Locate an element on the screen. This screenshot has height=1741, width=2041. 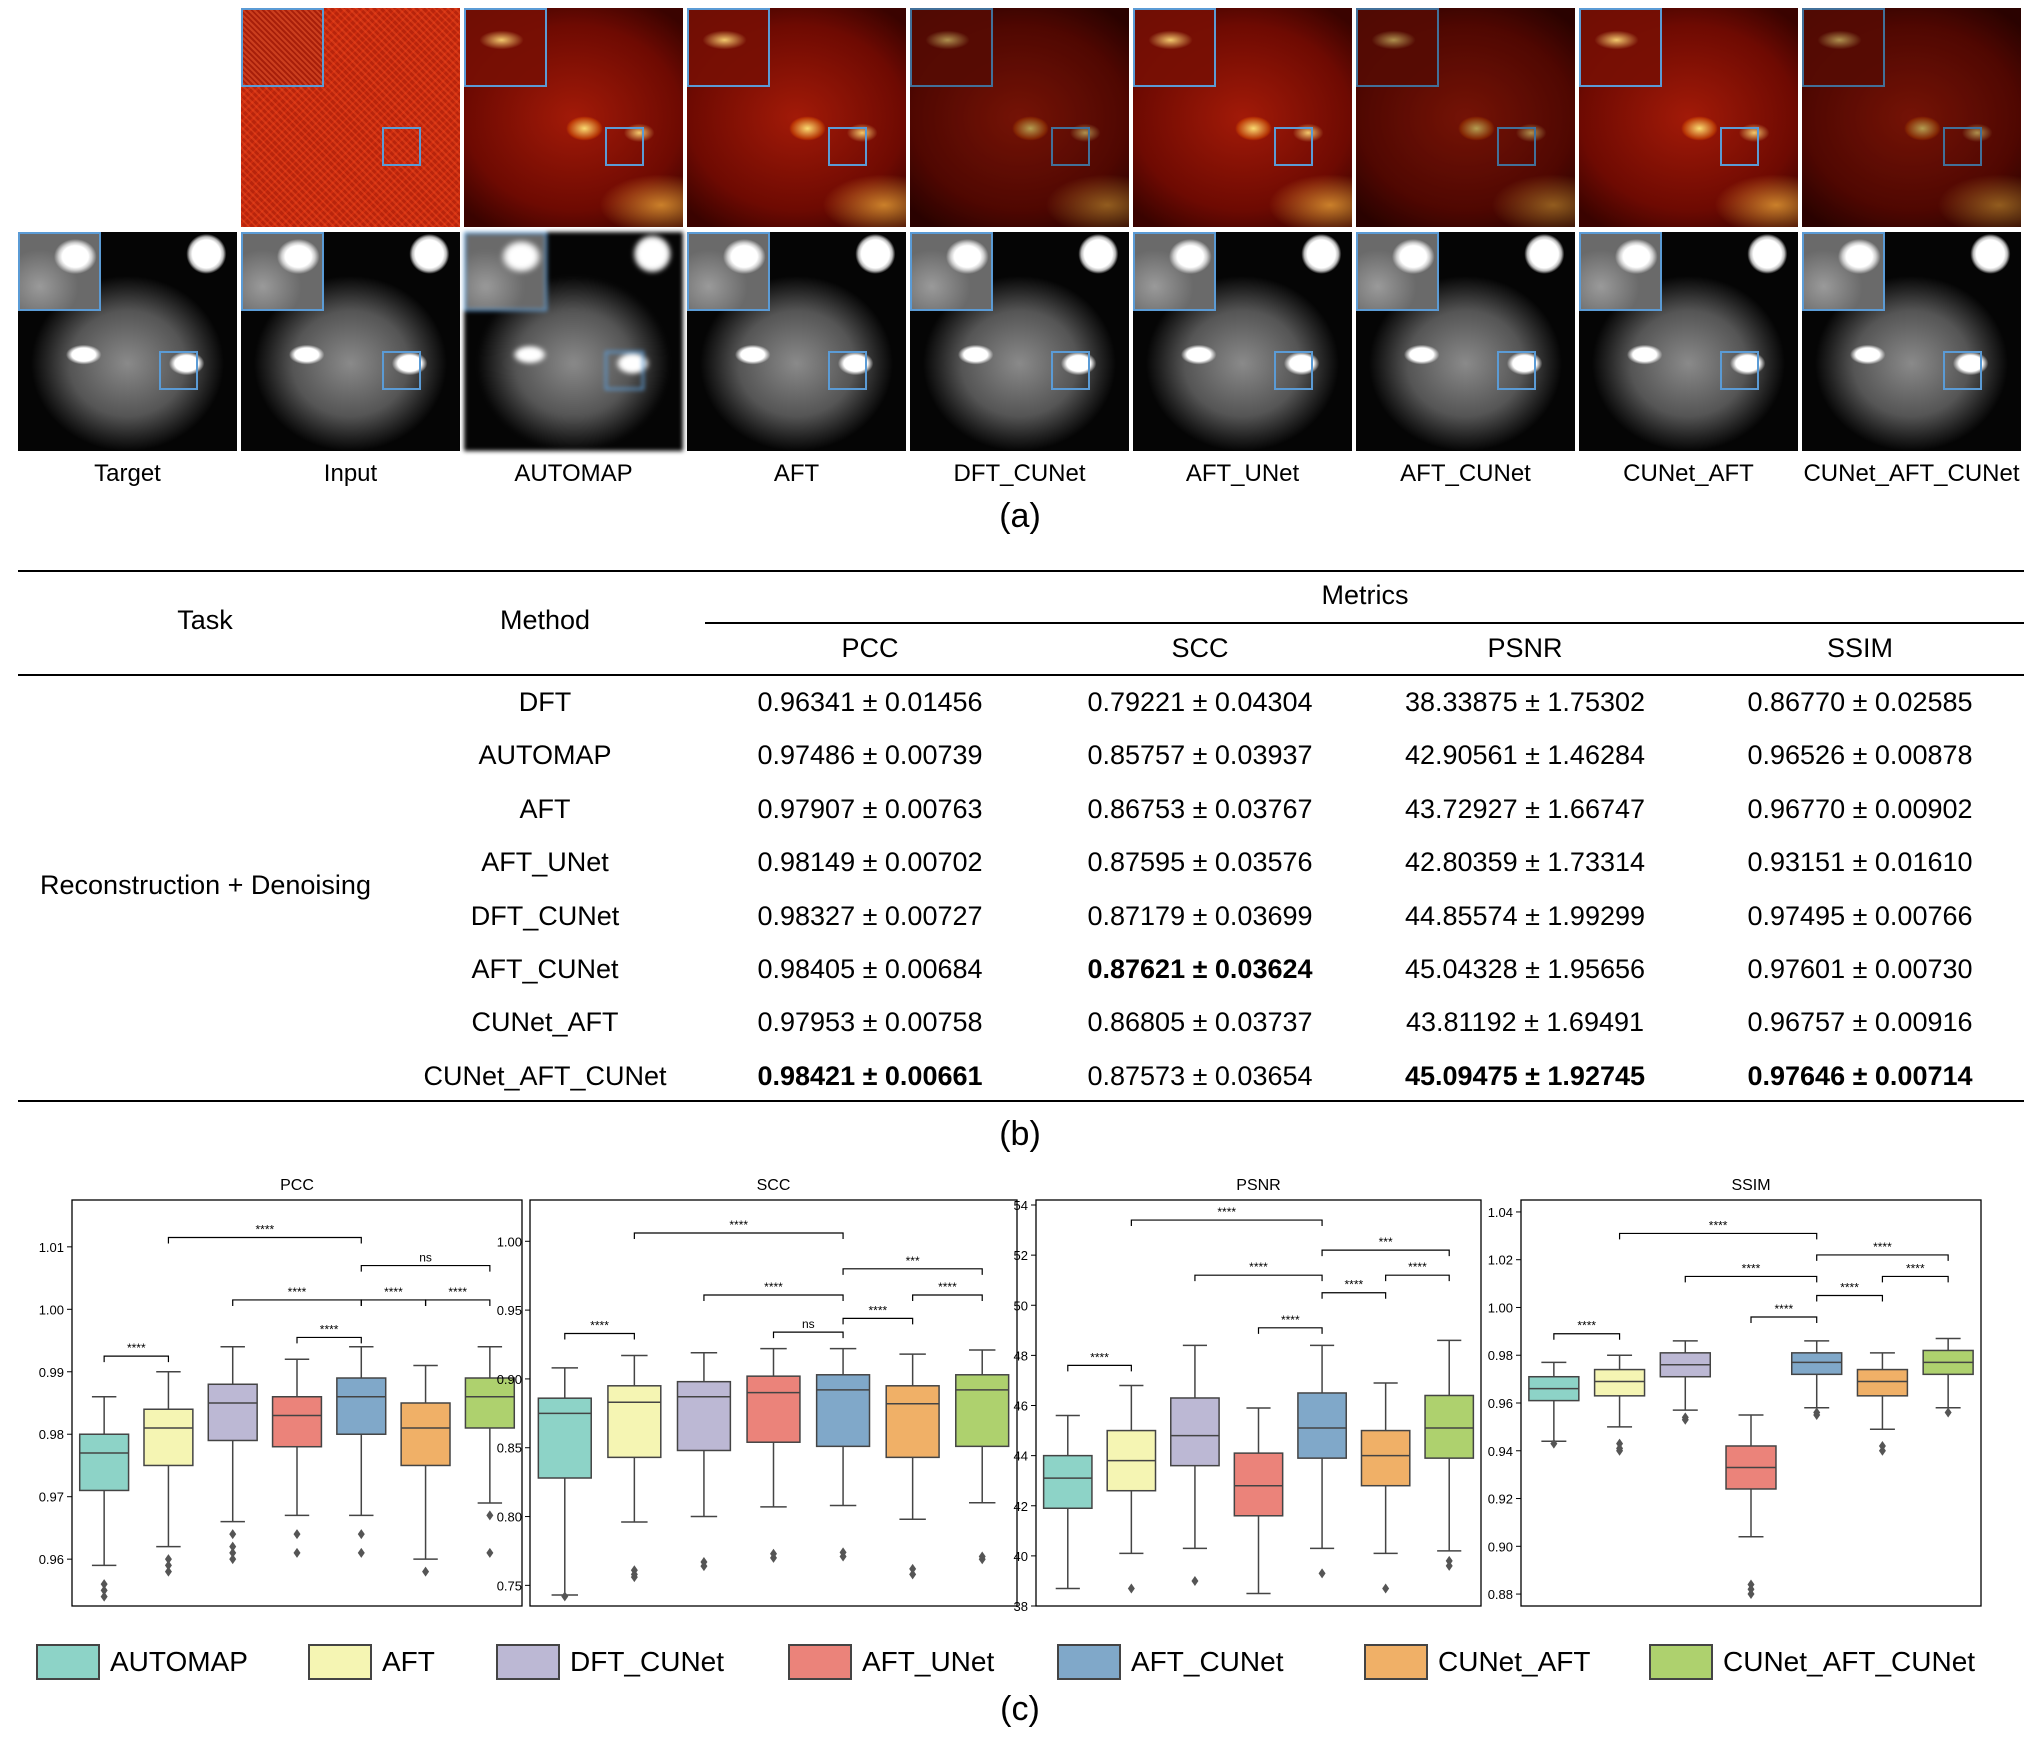
cell-method: AFT_CUNet is located at coordinates (545, 969).